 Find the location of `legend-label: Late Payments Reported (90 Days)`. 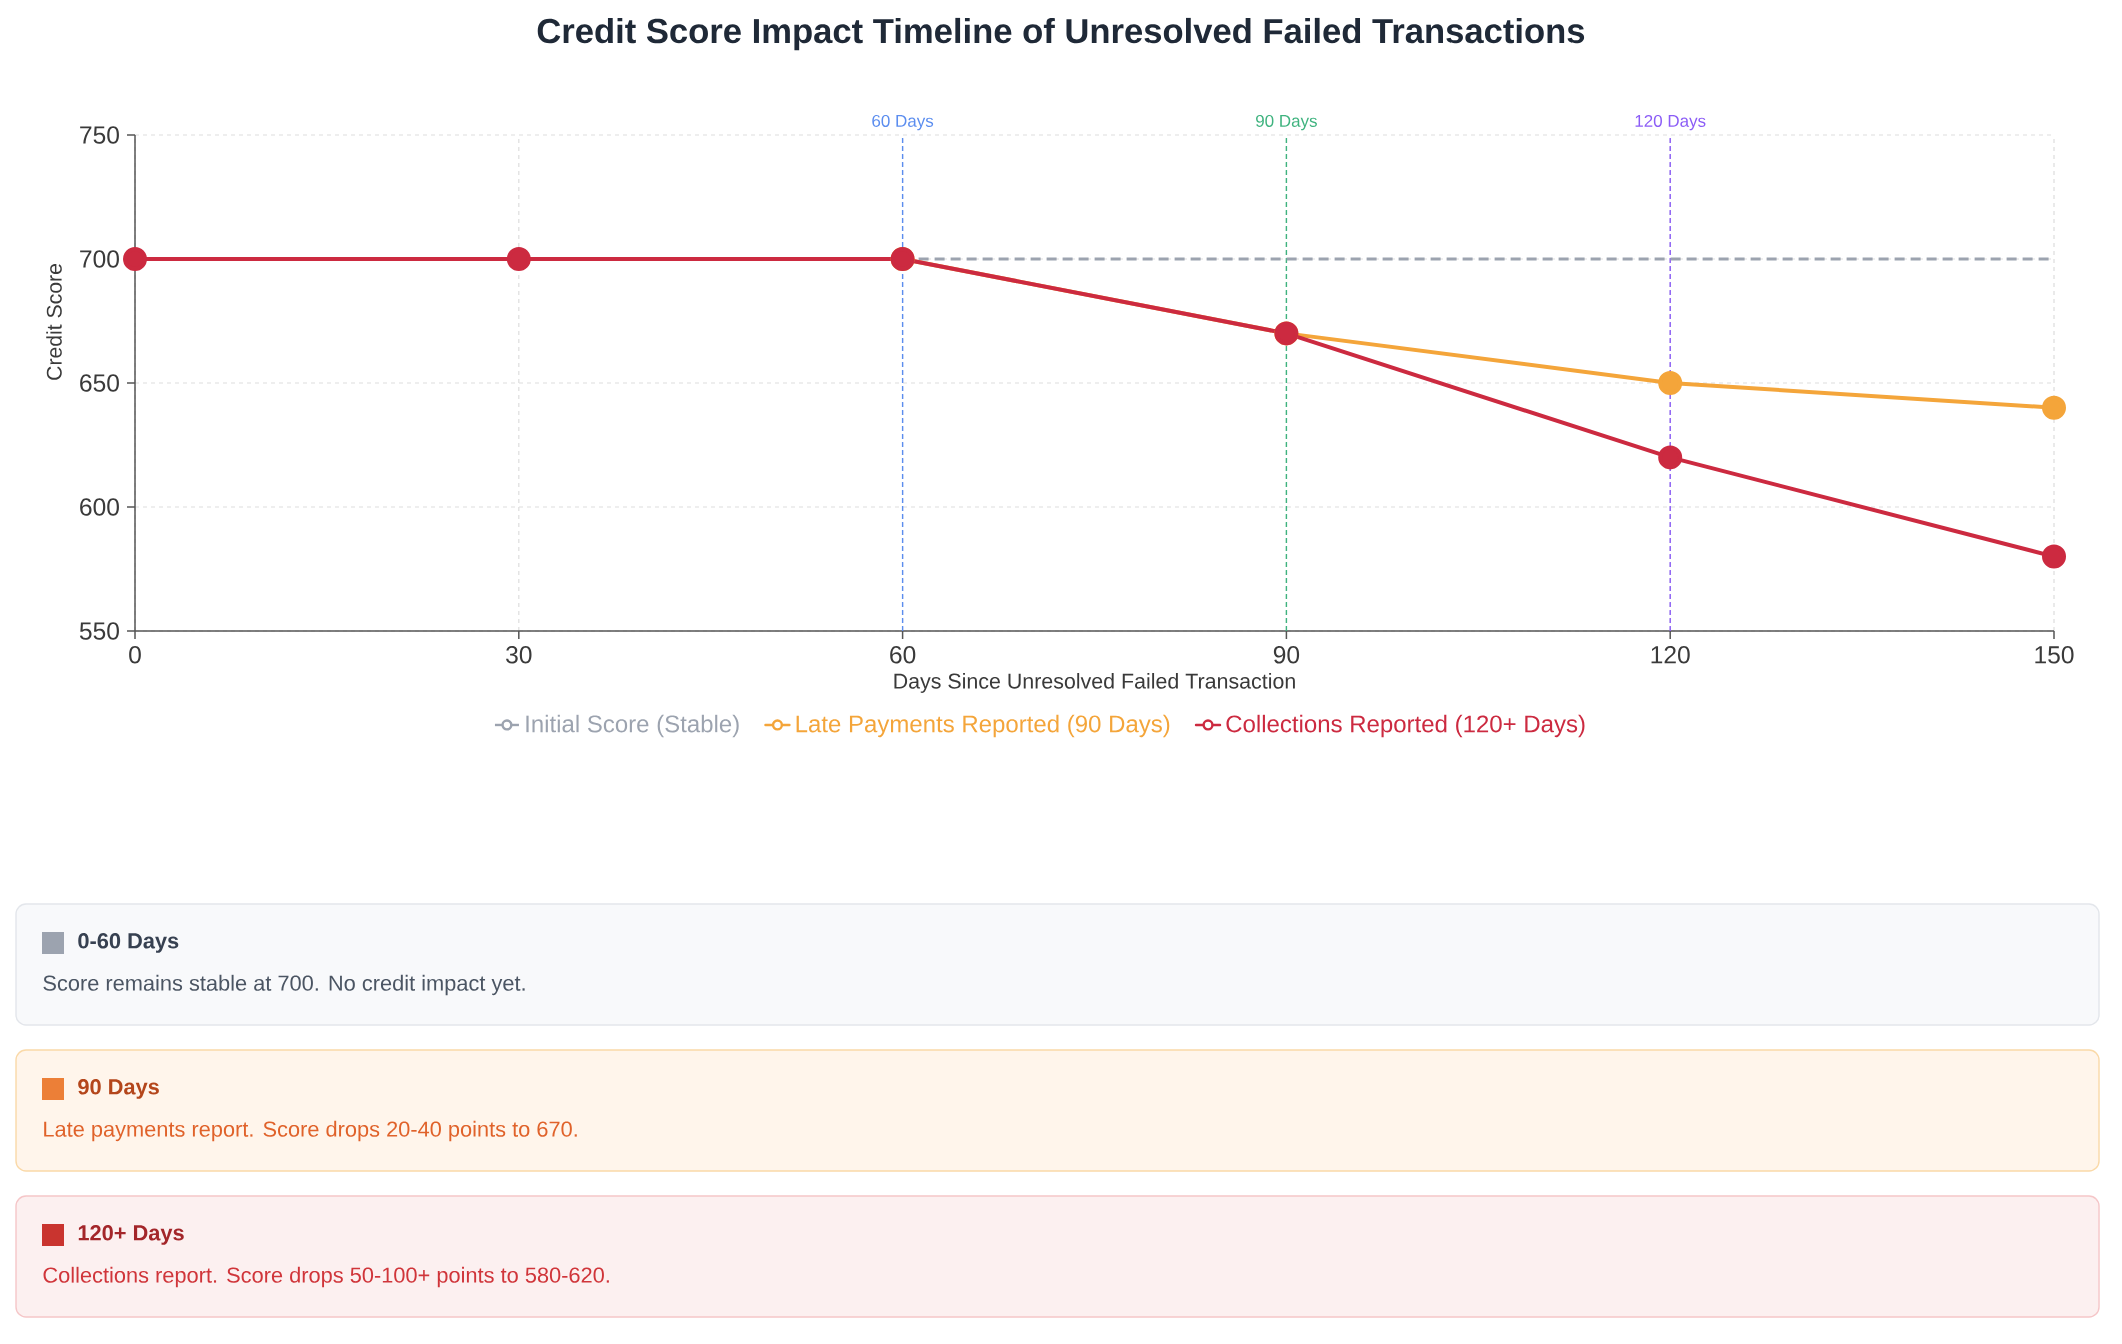

legend-label: Late Payments Reported (90 Days) is located at coordinates (983, 726).